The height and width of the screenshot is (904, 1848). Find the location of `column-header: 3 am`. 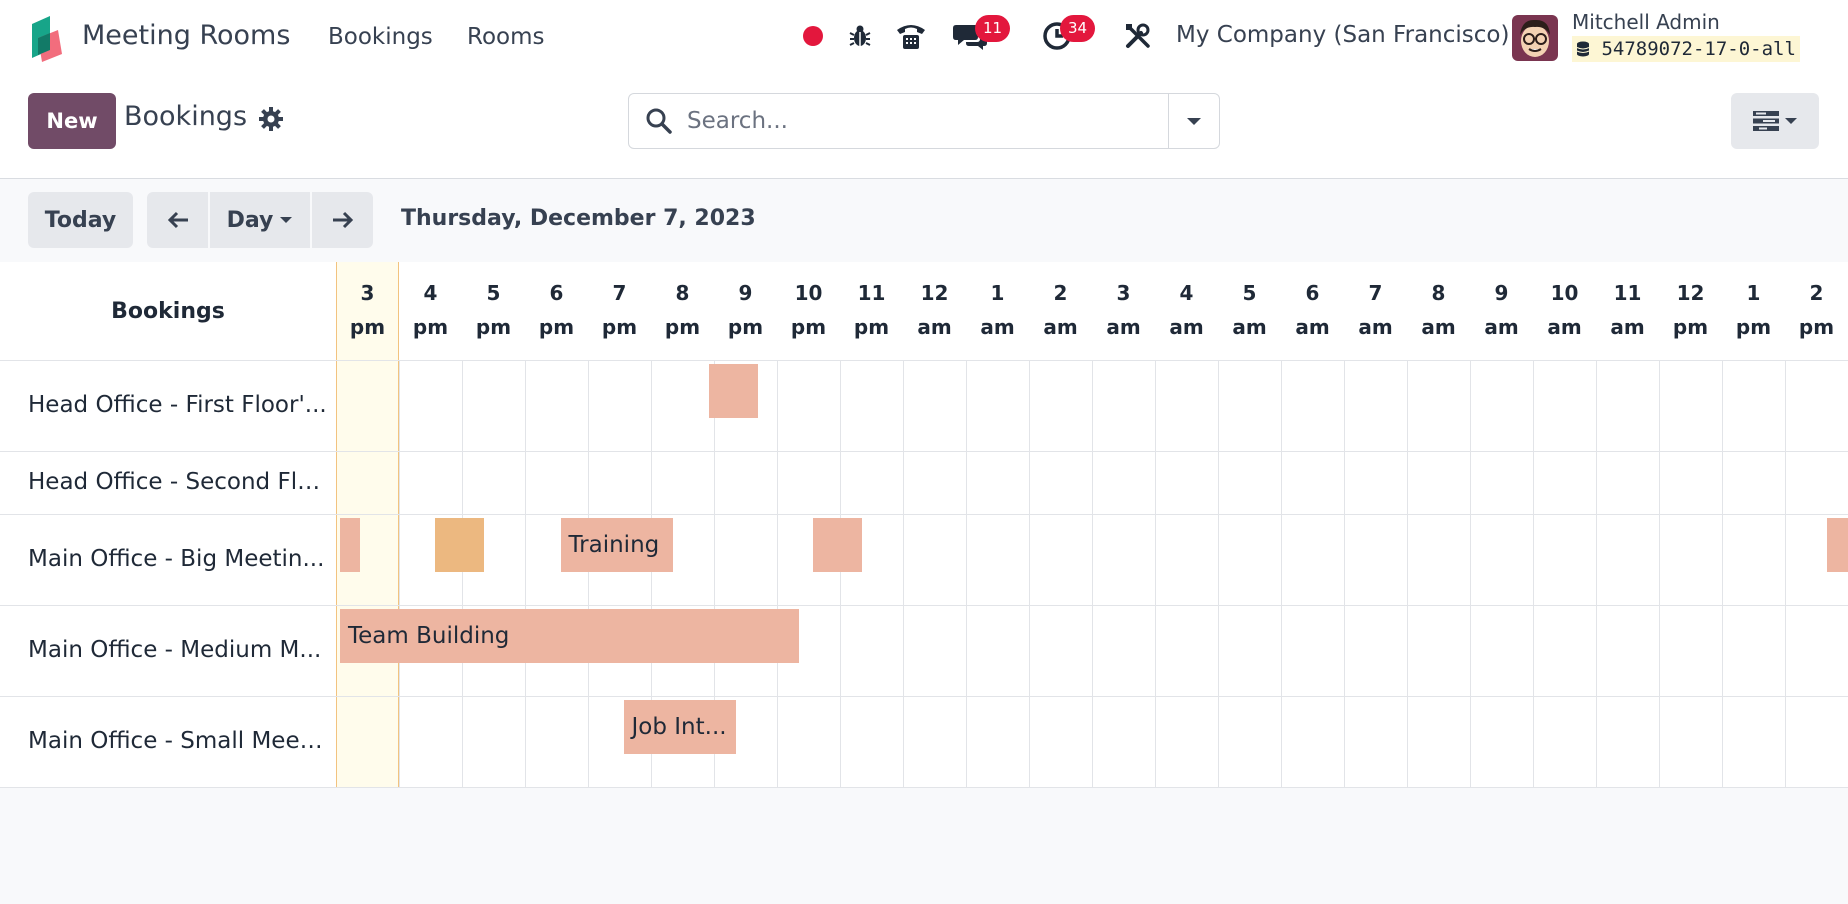

column-header: 3 am is located at coordinates (1123, 303).